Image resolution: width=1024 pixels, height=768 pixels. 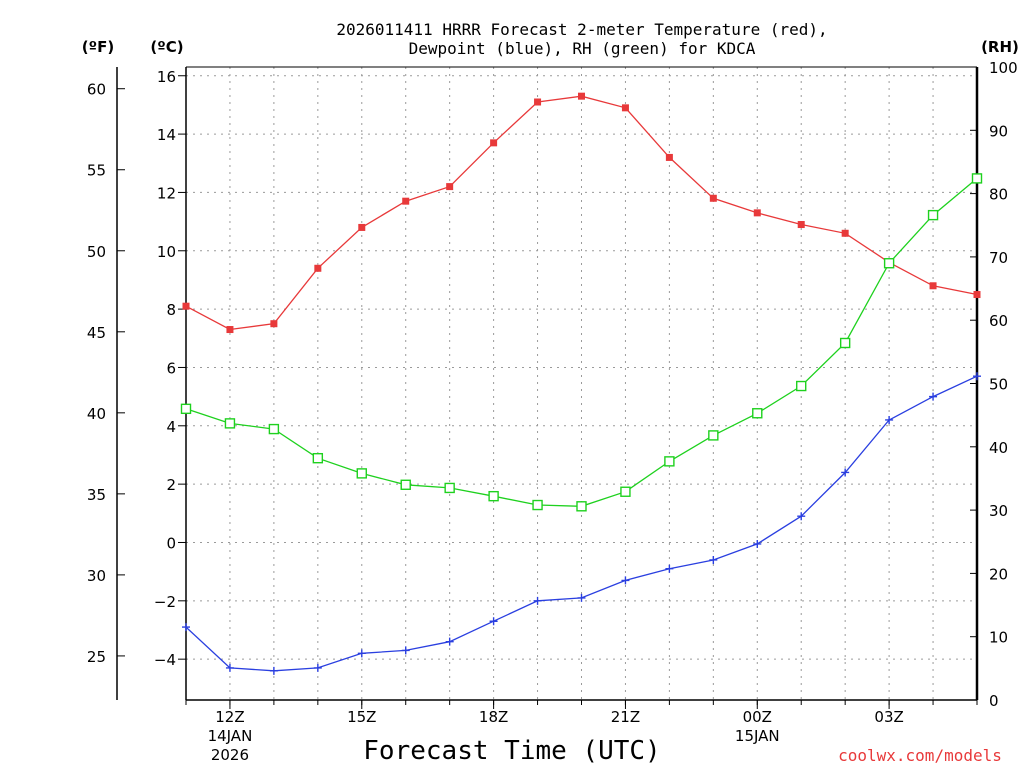 I want to click on fahrenheit-tick-label: 60, so click(x=96, y=90).